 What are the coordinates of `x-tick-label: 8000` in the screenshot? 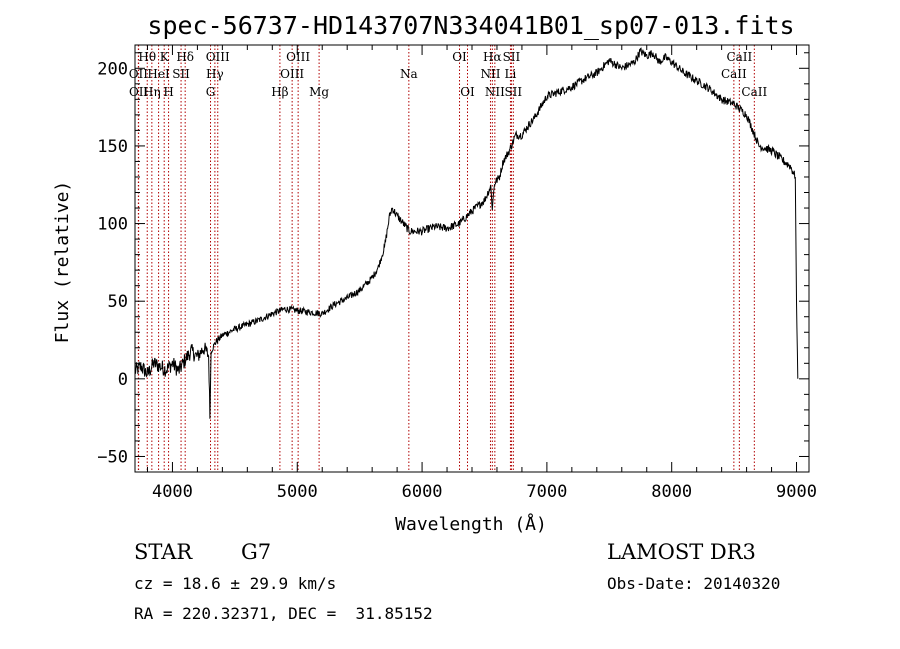 It's located at (671, 492).